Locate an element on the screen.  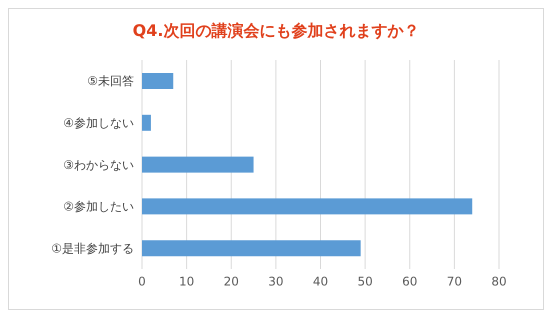
y-tick-label: ⑤未回答 is located at coordinates (110, 81).